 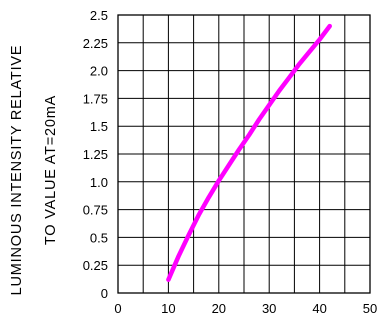 I want to click on y-tick-label: 0, so click(x=104, y=293).